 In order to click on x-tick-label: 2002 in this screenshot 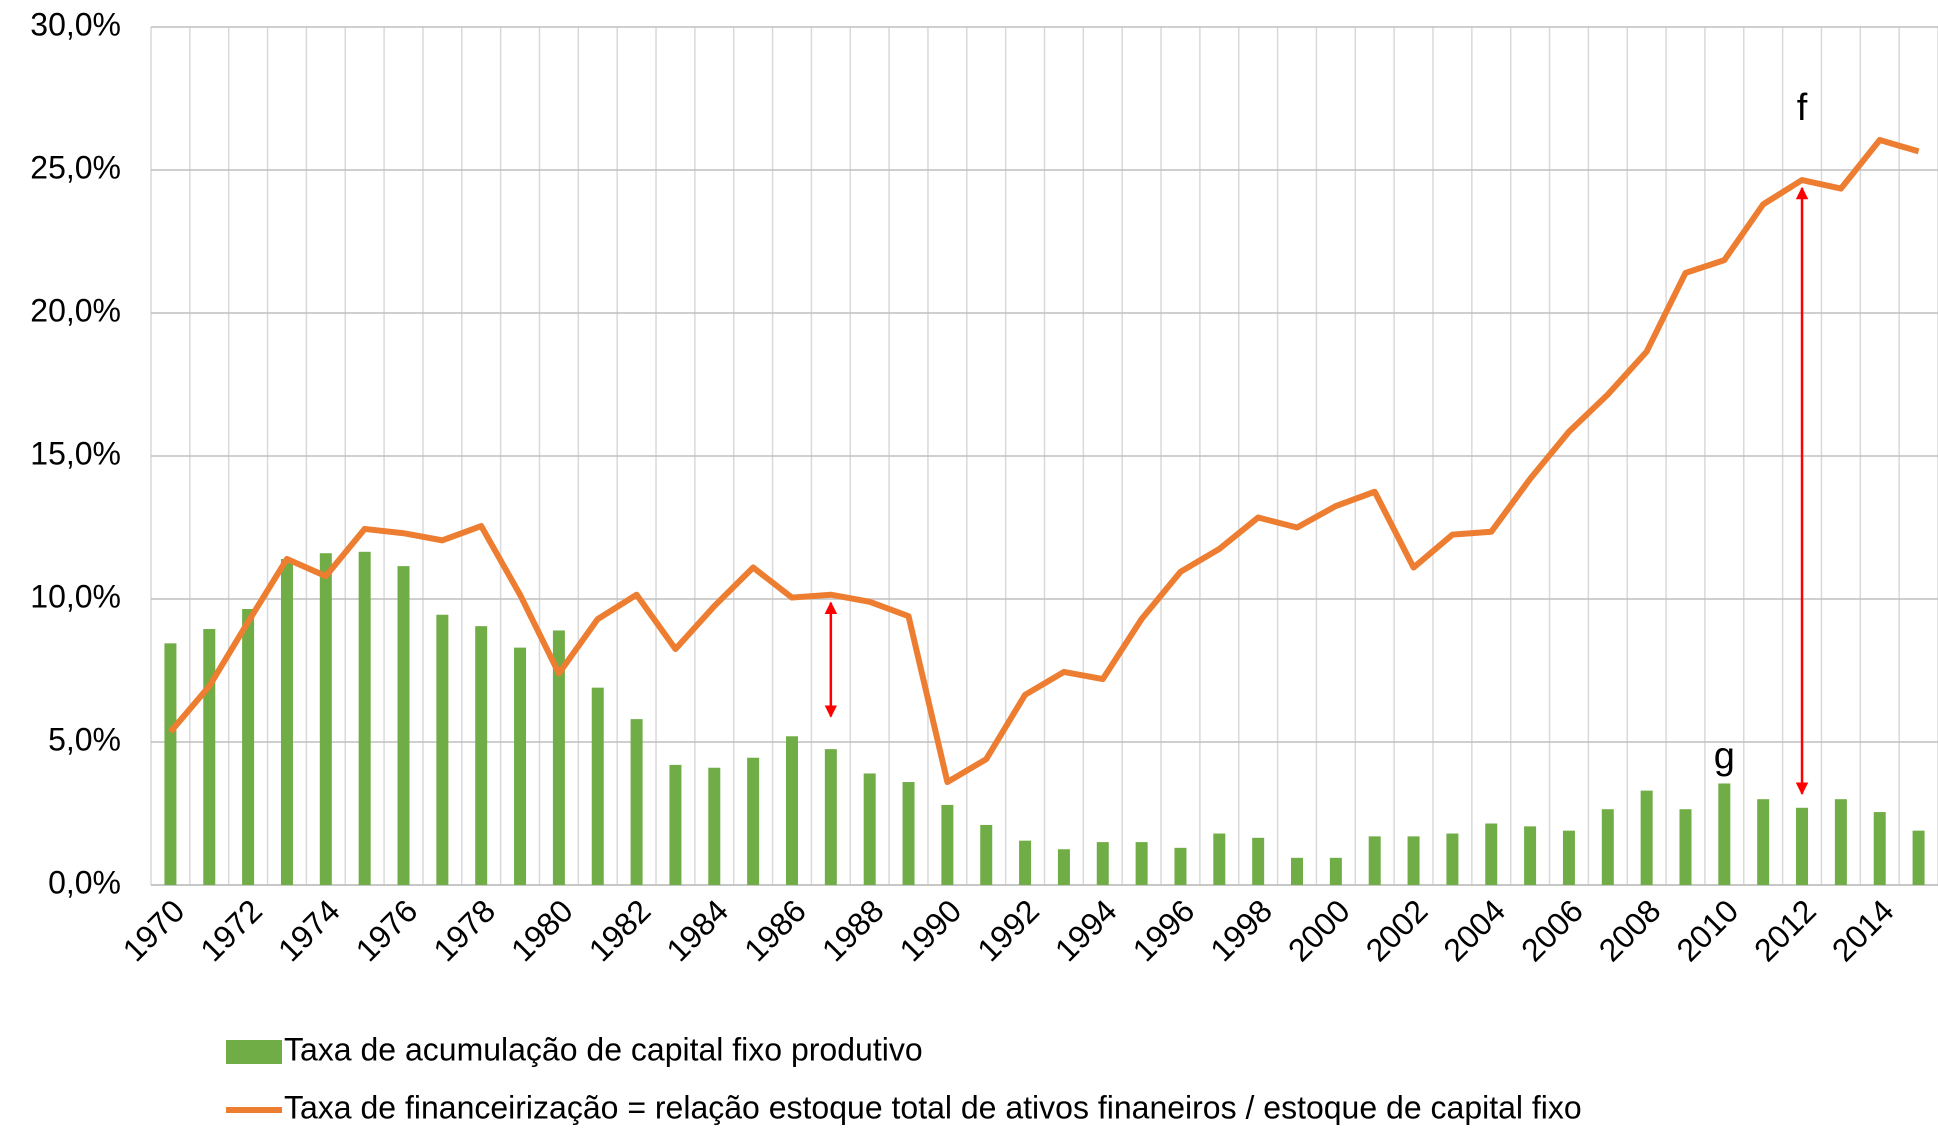, I will do `click(1397, 930)`.